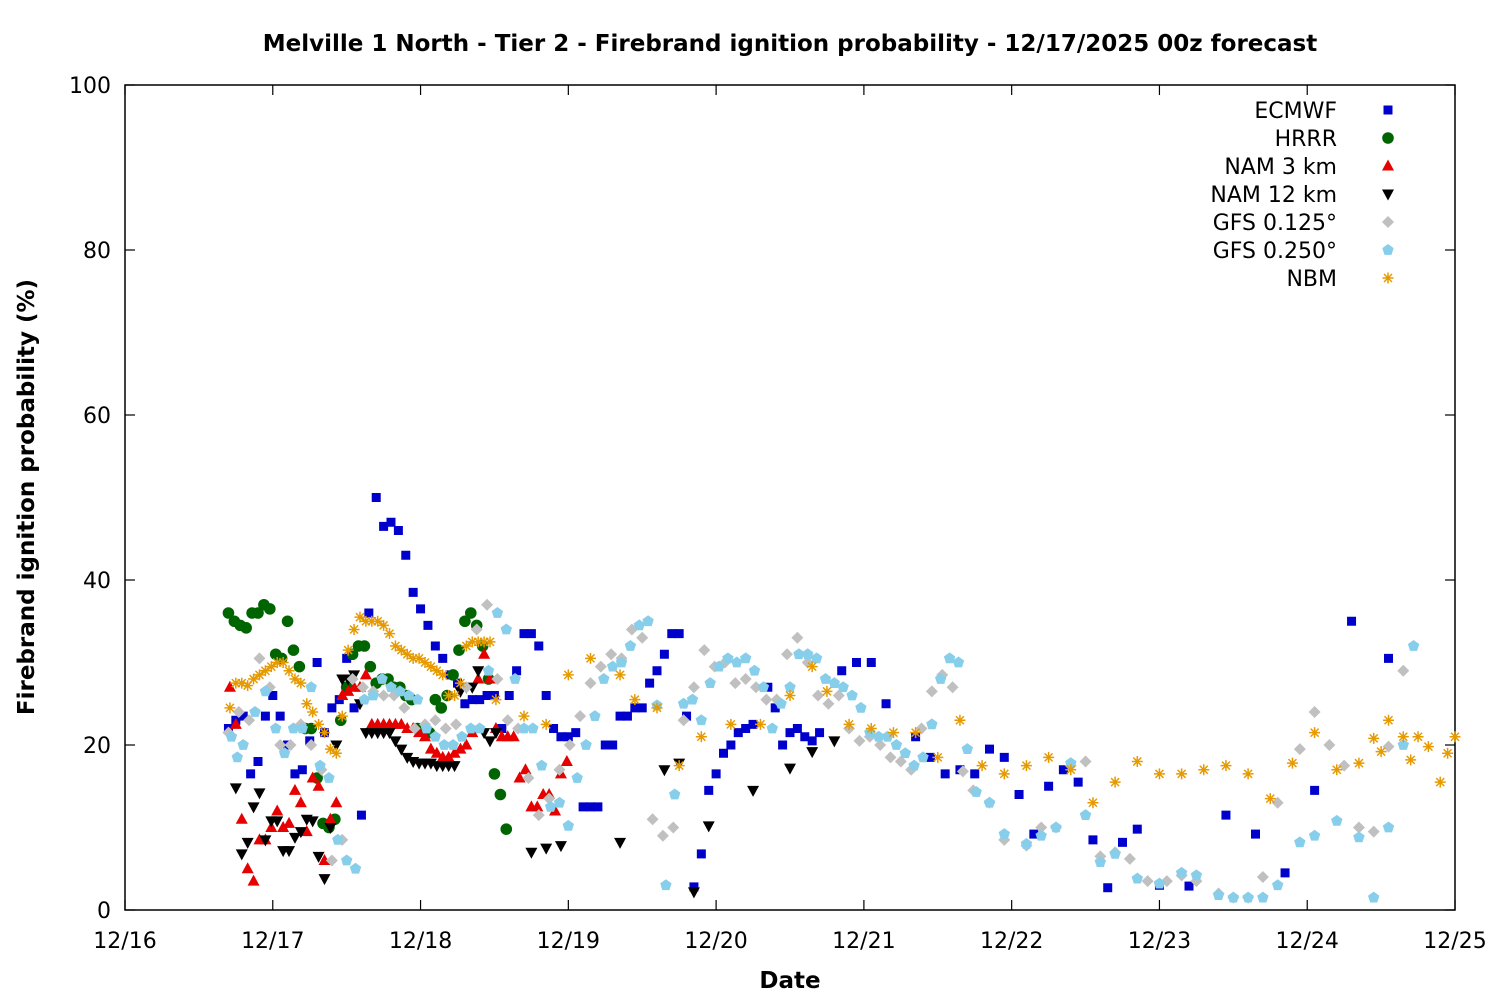  Describe the element at coordinates (97, 251) in the screenshot. I see `y-tick-label: 80` at that location.